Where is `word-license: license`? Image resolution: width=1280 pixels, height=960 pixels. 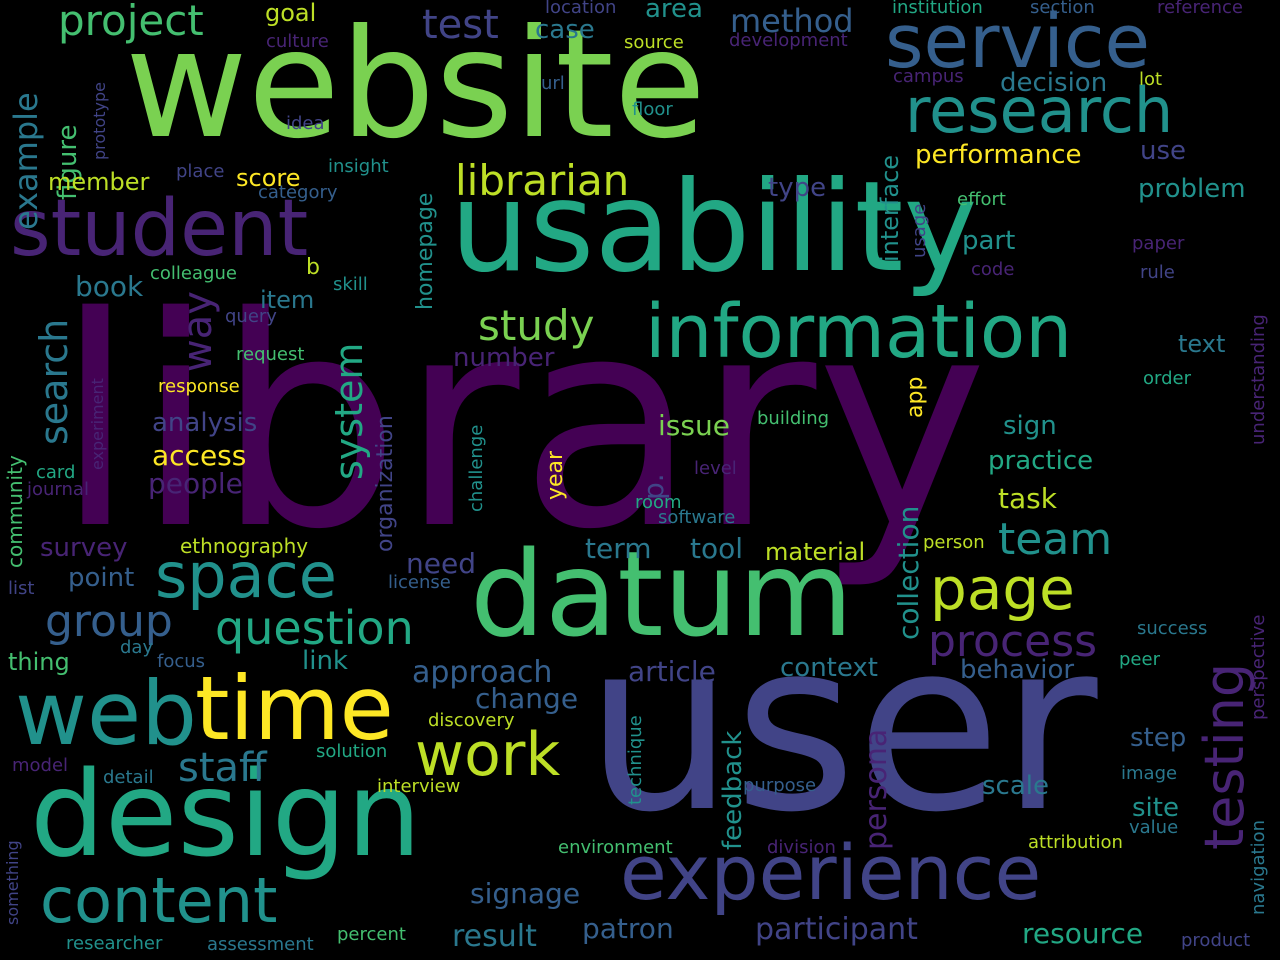
word-license: license is located at coordinates (419, 582).